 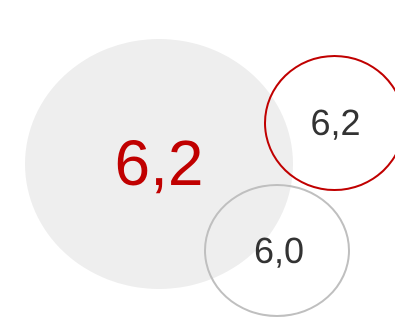 I want to click on top-right-bubble: 6,2, so click(x=329, y=123).